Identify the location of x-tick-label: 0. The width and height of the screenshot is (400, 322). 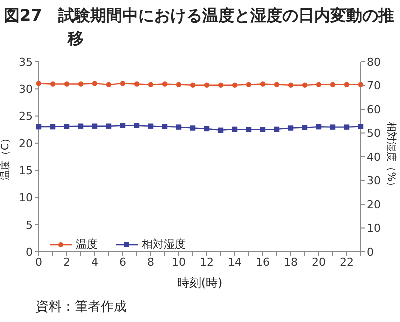
(39, 262).